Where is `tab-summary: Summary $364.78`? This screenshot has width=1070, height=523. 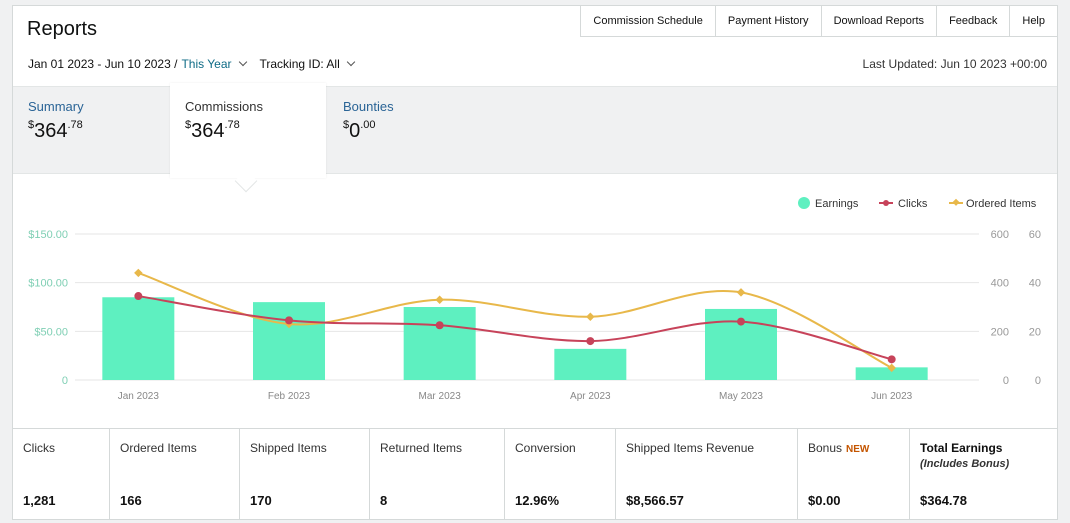
tab-summary: Summary $364.78 is located at coordinates (56, 131).